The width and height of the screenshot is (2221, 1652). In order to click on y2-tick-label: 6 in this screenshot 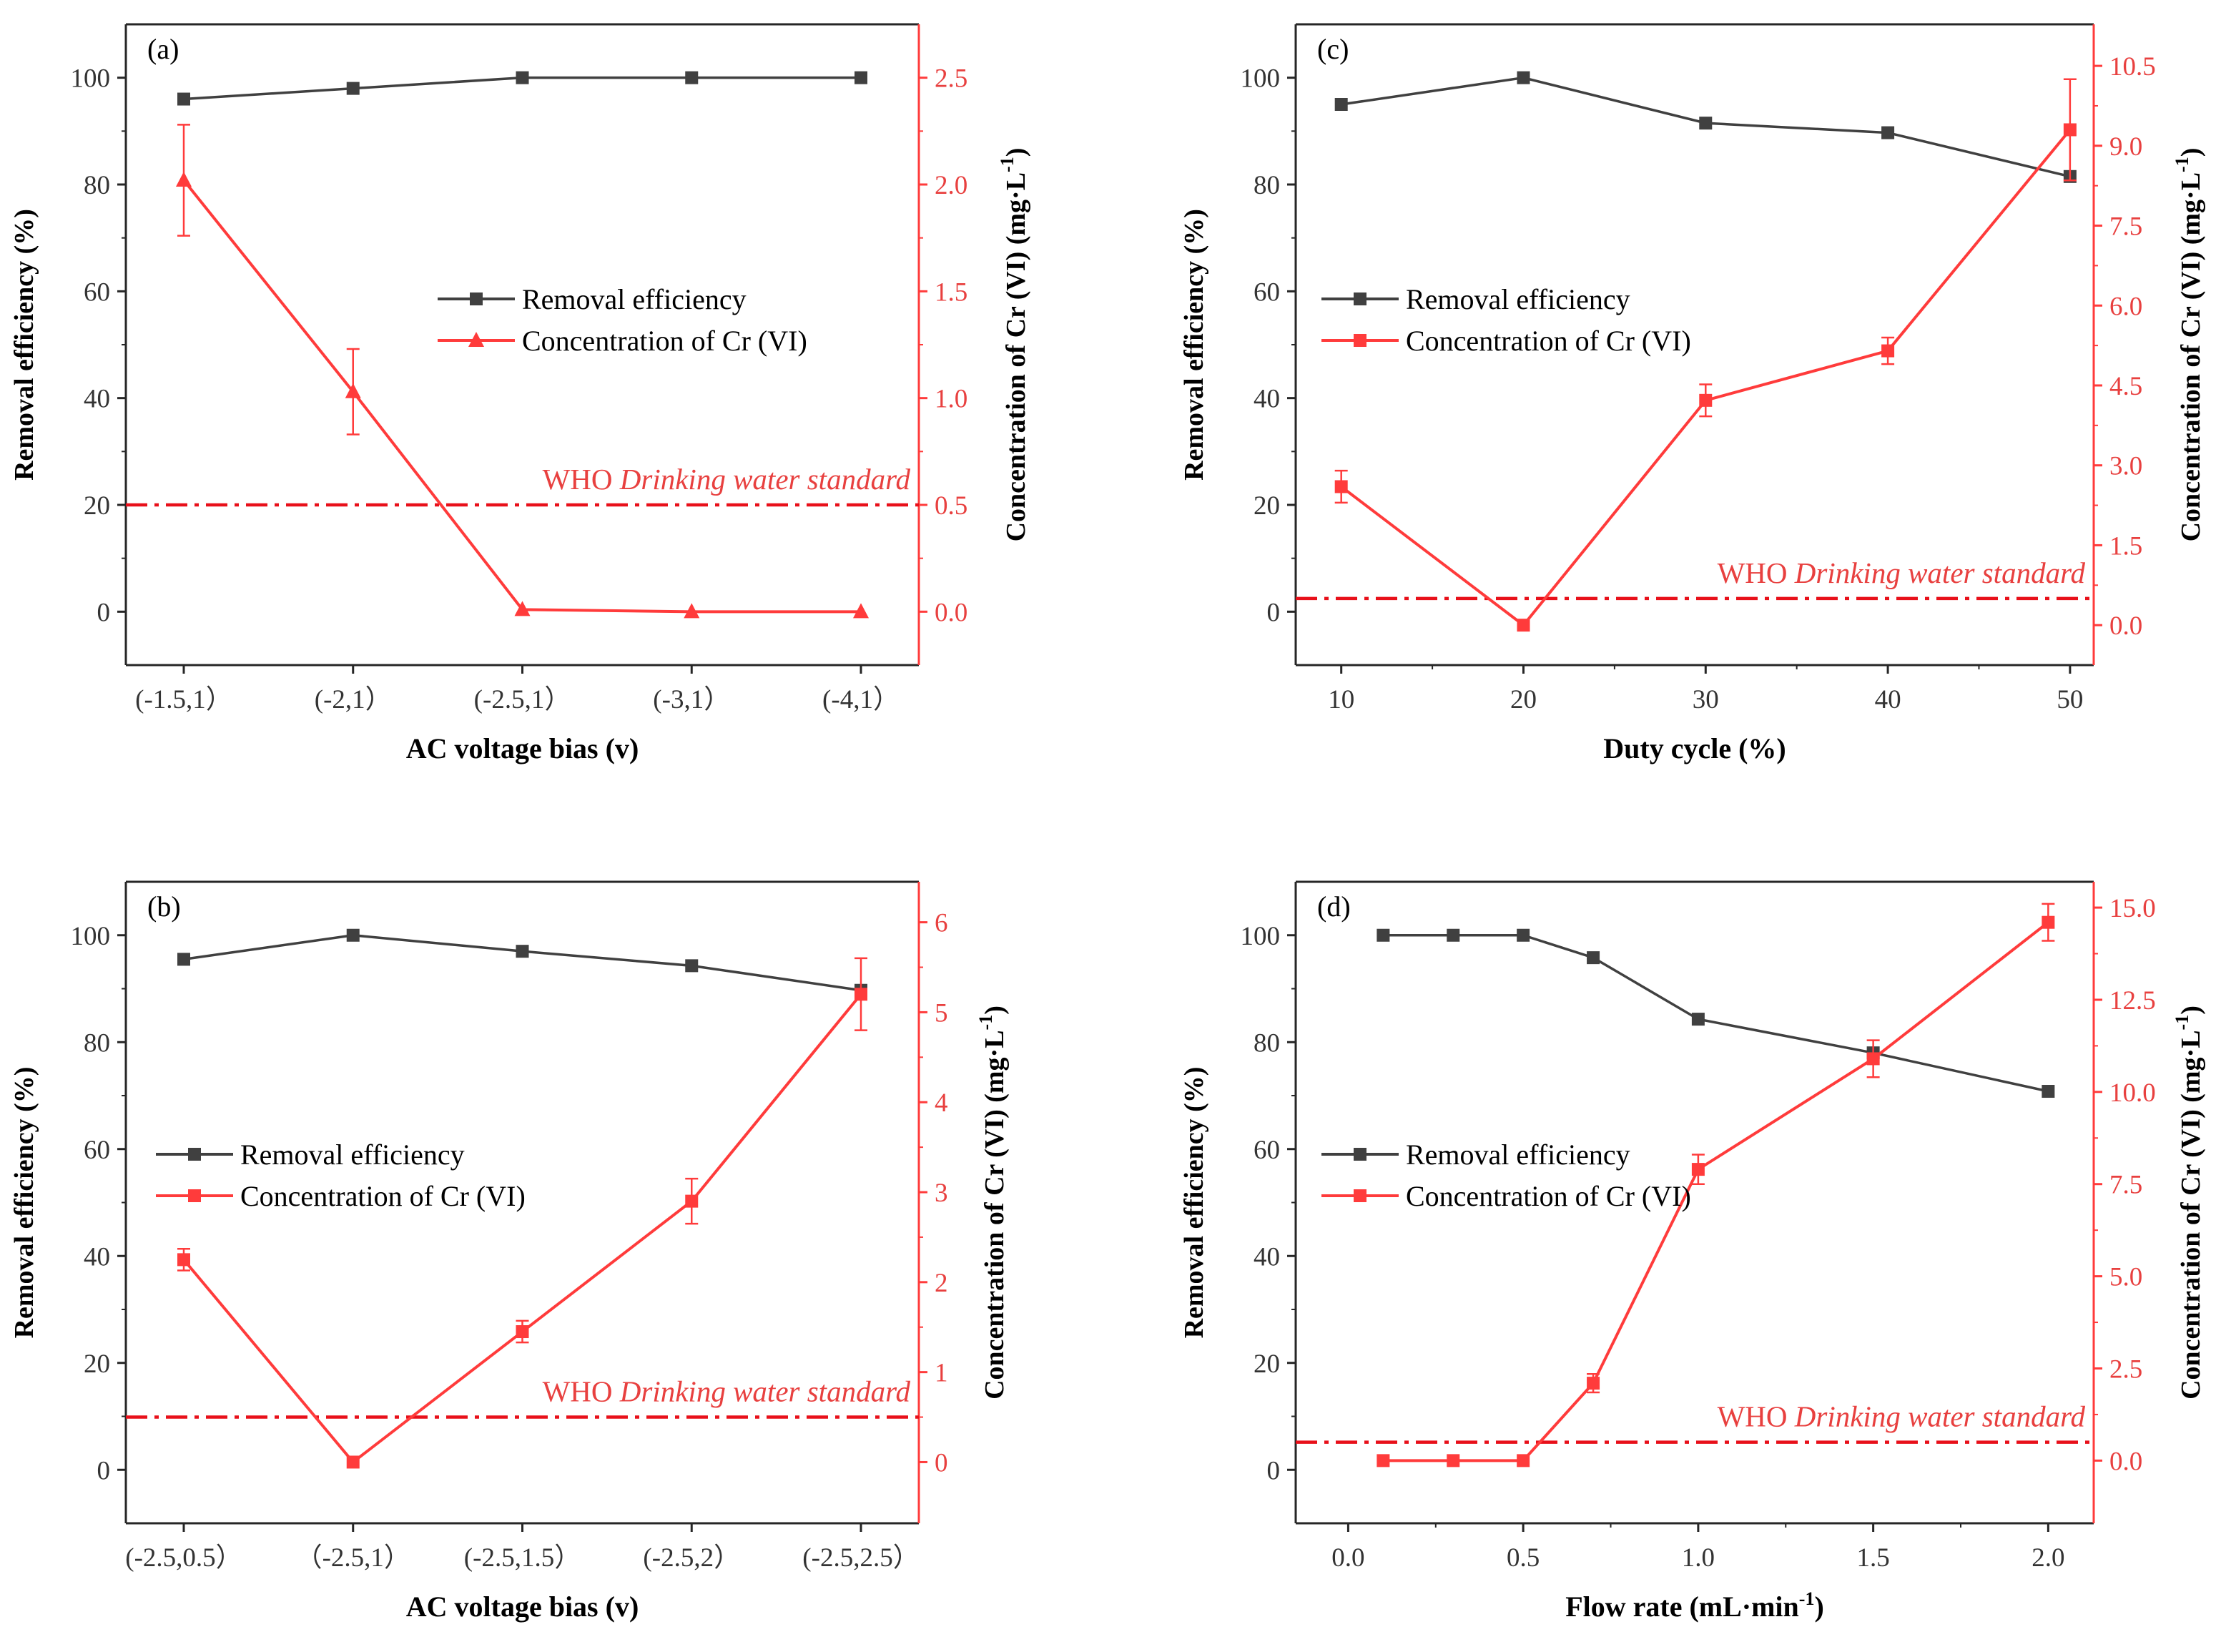, I will do `click(941, 924)`.